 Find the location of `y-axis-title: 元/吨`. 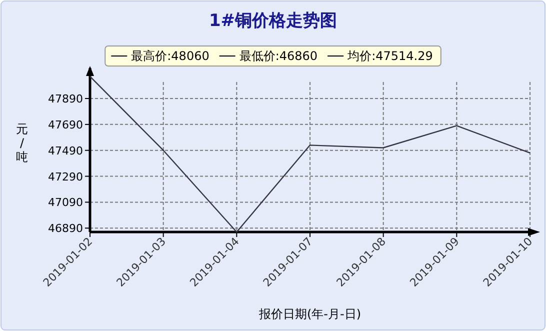

y-axis-title: 元/吨 is located at coordinates (22, 143).